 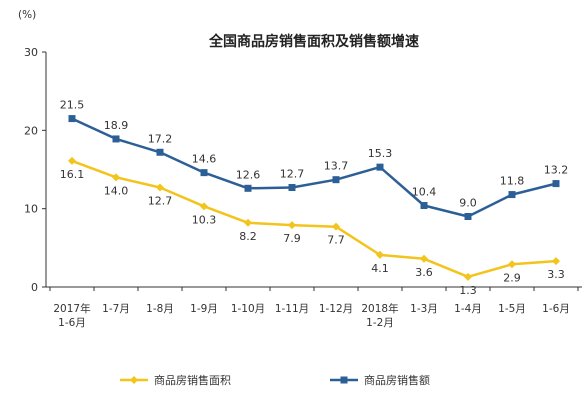 I want to click on data-label: 13.2, so click(x=556, y=170).